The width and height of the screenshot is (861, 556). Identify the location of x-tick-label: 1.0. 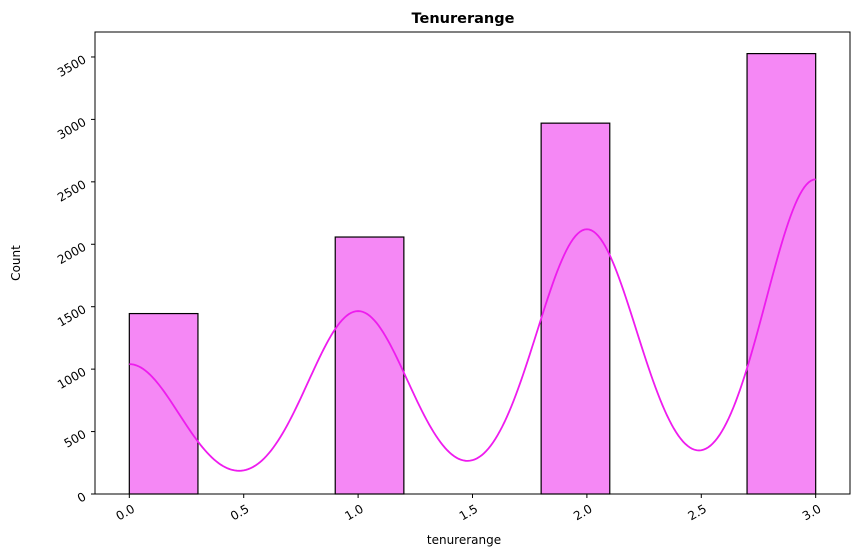
(354, 513).